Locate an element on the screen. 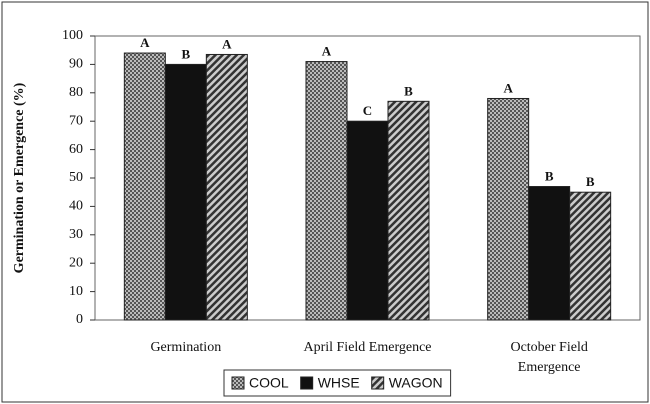 The height and width of the screenshot is (404, 650). legend-label: WHSE is located at coordinates (339, 383).